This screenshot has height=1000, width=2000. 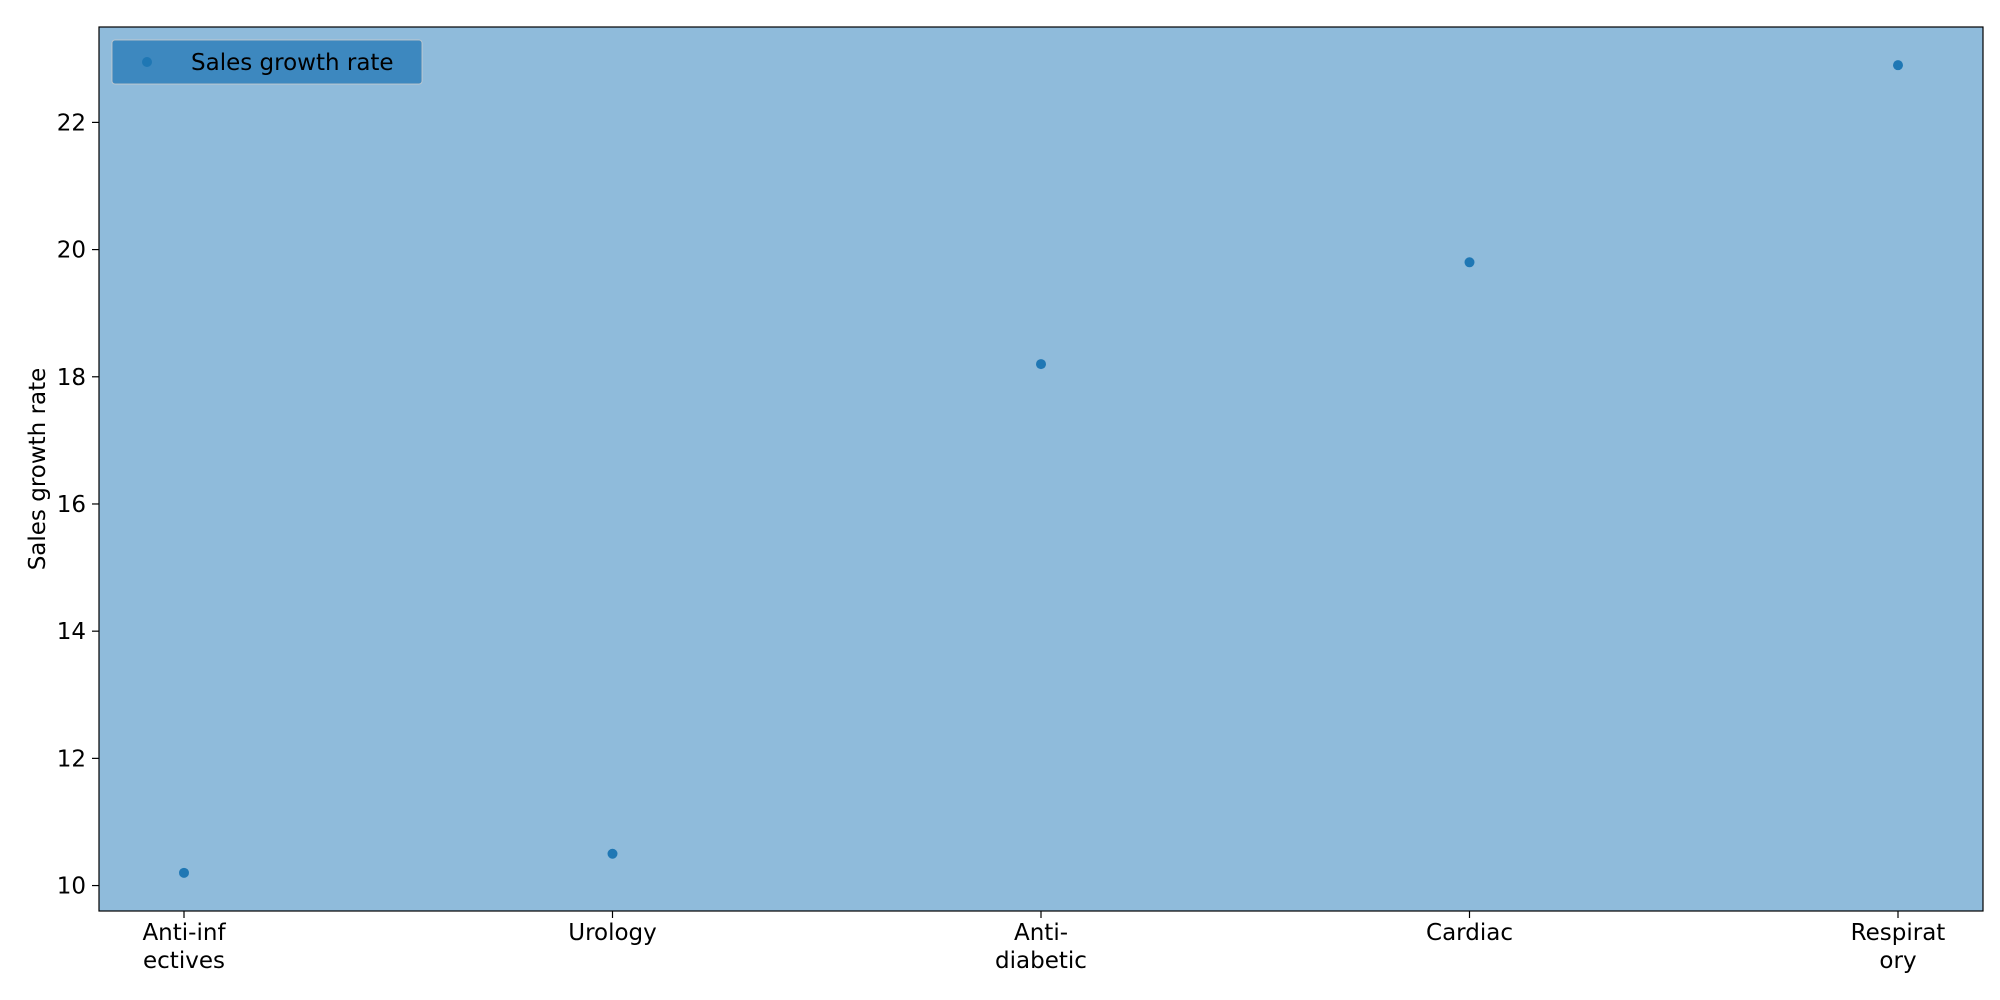 What do you see at coordinates (147, 62) in the screenshot?
I see `legend-marker` at bounding box center [147, 62].